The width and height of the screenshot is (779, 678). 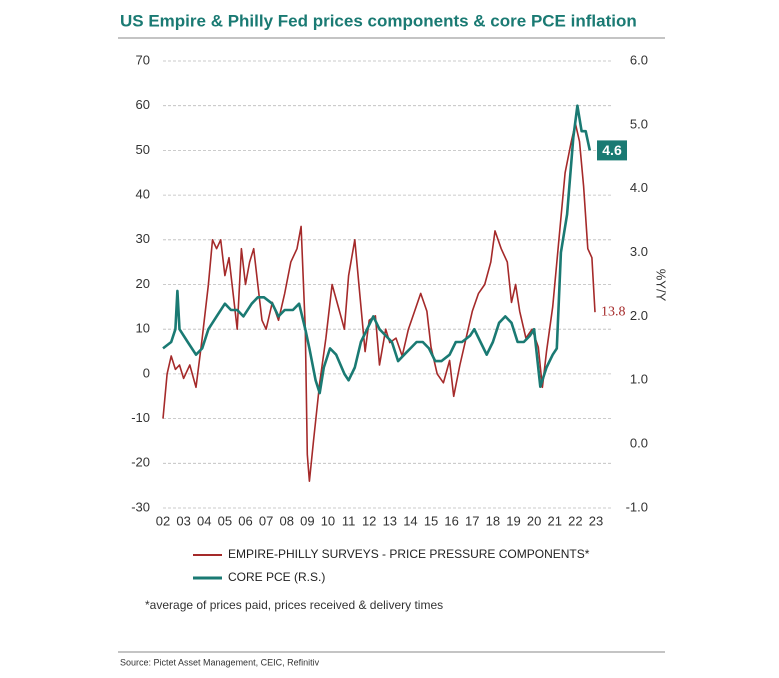 I want to click on y2-tick-label: 5.0, so click(x=639, y=123).